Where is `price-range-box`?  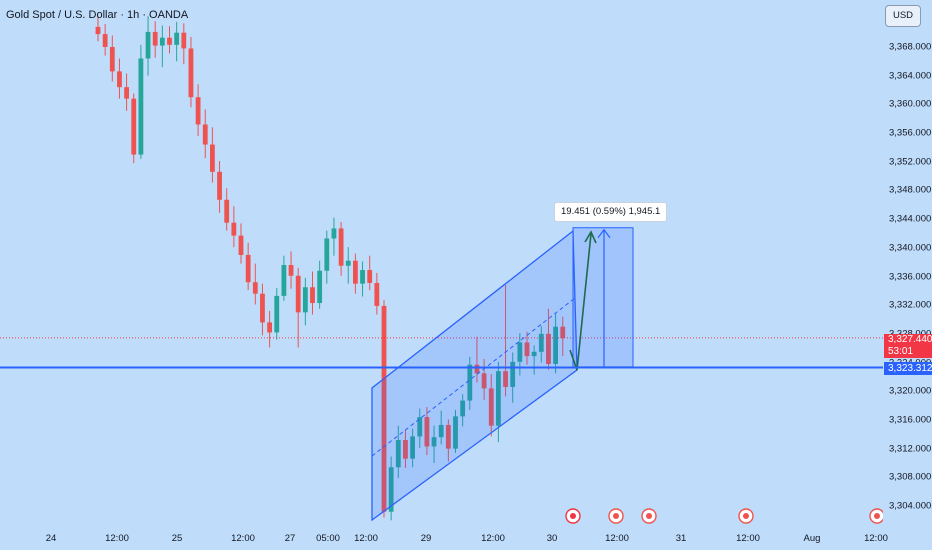 price-range-box is located at coordinates (603, 297).